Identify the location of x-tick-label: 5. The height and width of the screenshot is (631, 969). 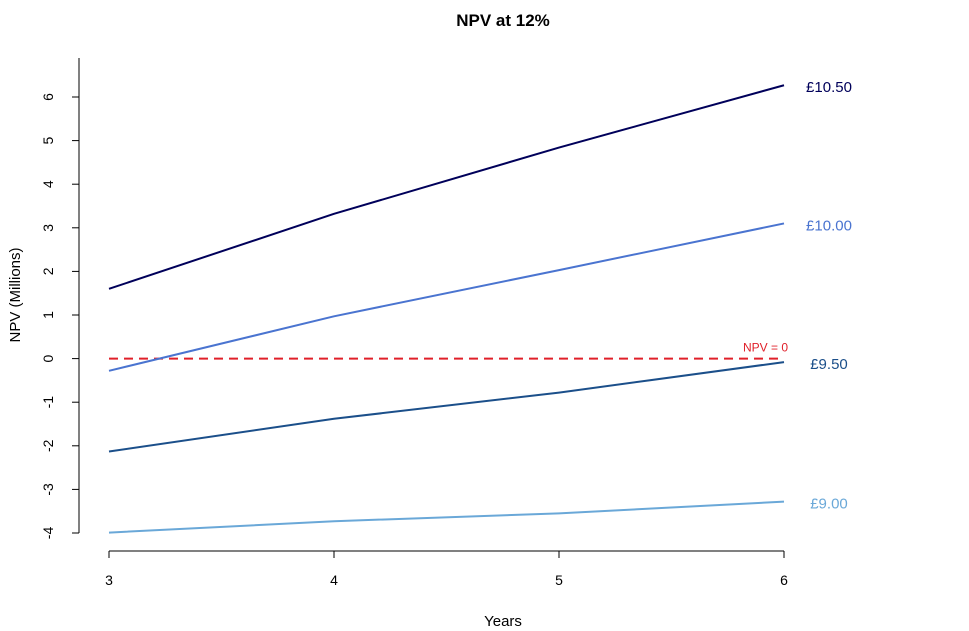
(559, 580).